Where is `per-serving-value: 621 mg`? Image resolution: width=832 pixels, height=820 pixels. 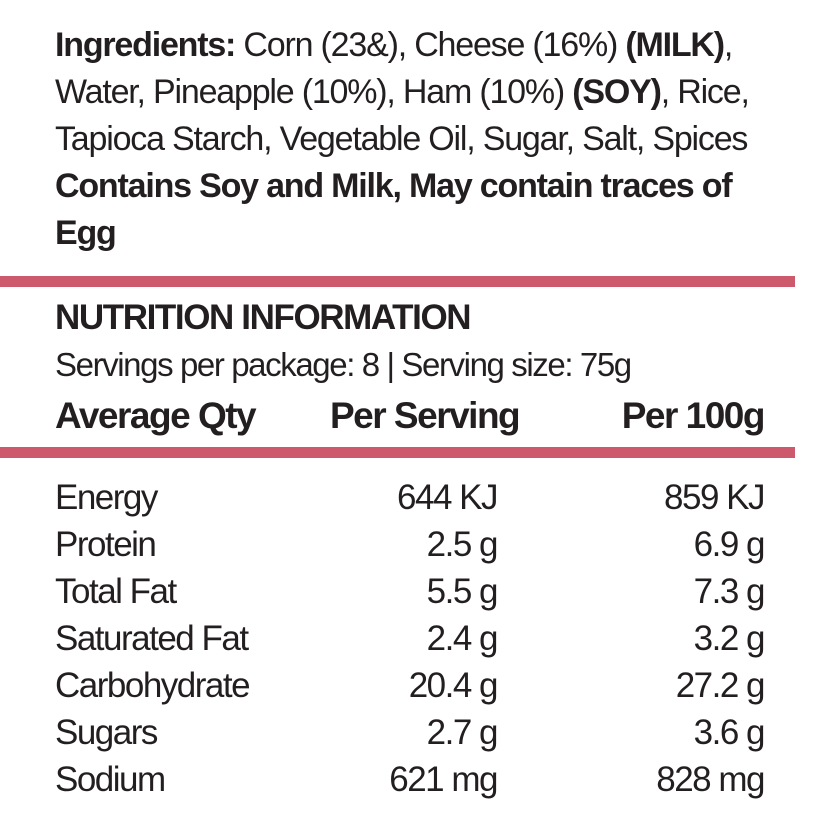 per-serving-value: 621 mg is located at coordinates (443, 779).